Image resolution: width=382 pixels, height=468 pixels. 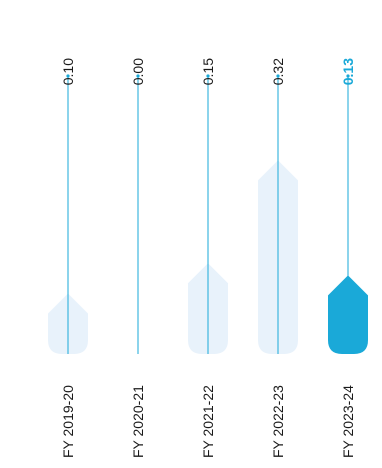 What do you see at coordinates (348, 421) in the screenshot?
I see `category-label: FY 2023-24` at bounding box center [348, 421].